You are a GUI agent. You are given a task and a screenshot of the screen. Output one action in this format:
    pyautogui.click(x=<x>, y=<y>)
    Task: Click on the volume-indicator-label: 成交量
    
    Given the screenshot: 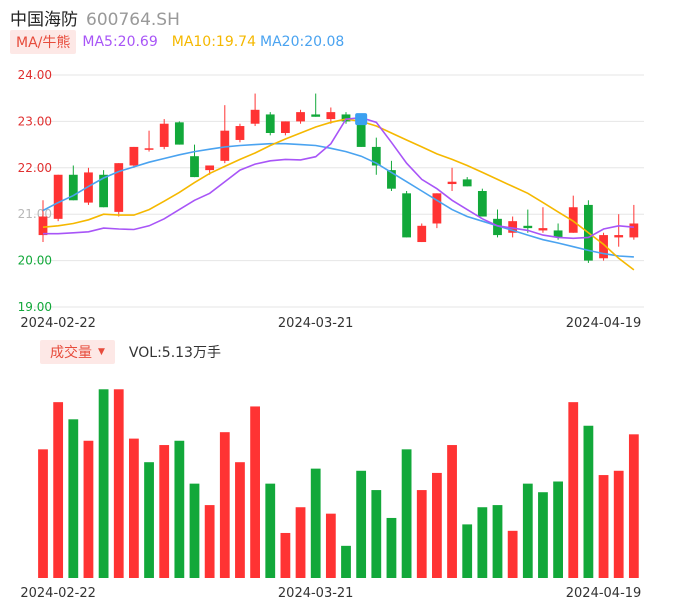 What is the action you would take?
    pyautogui.click(x=71, y=353)
    